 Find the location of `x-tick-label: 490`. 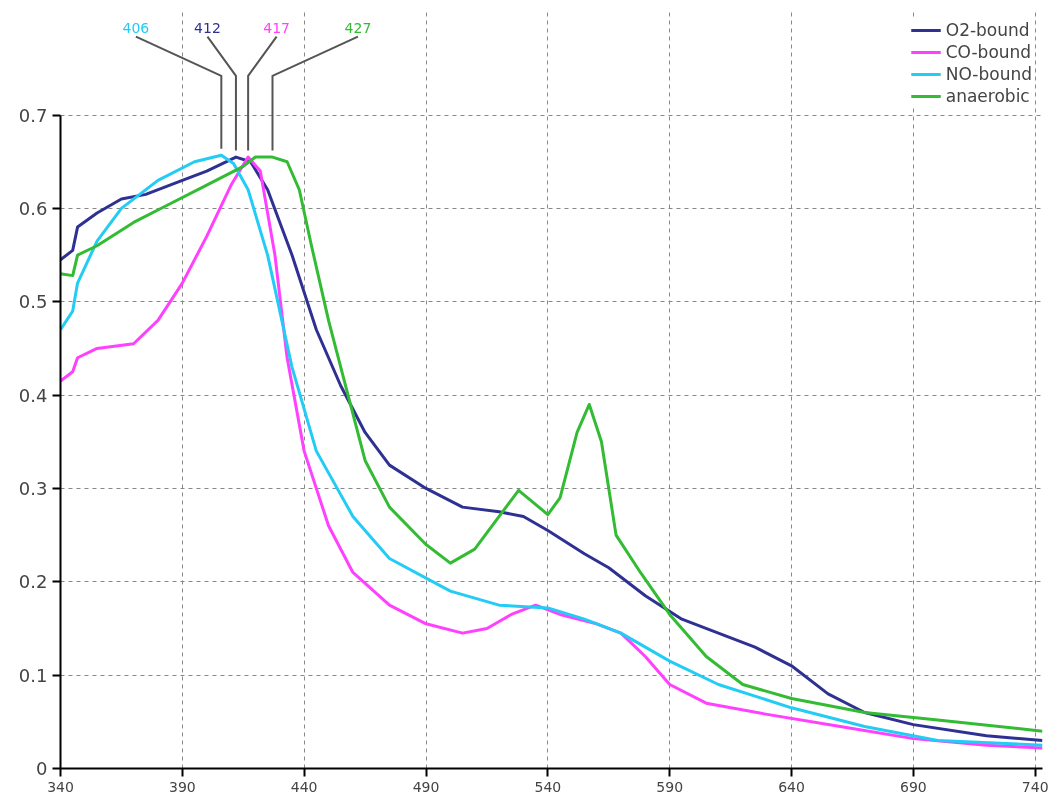

x-tick-label: 490 is located at coordinates (426, 786).